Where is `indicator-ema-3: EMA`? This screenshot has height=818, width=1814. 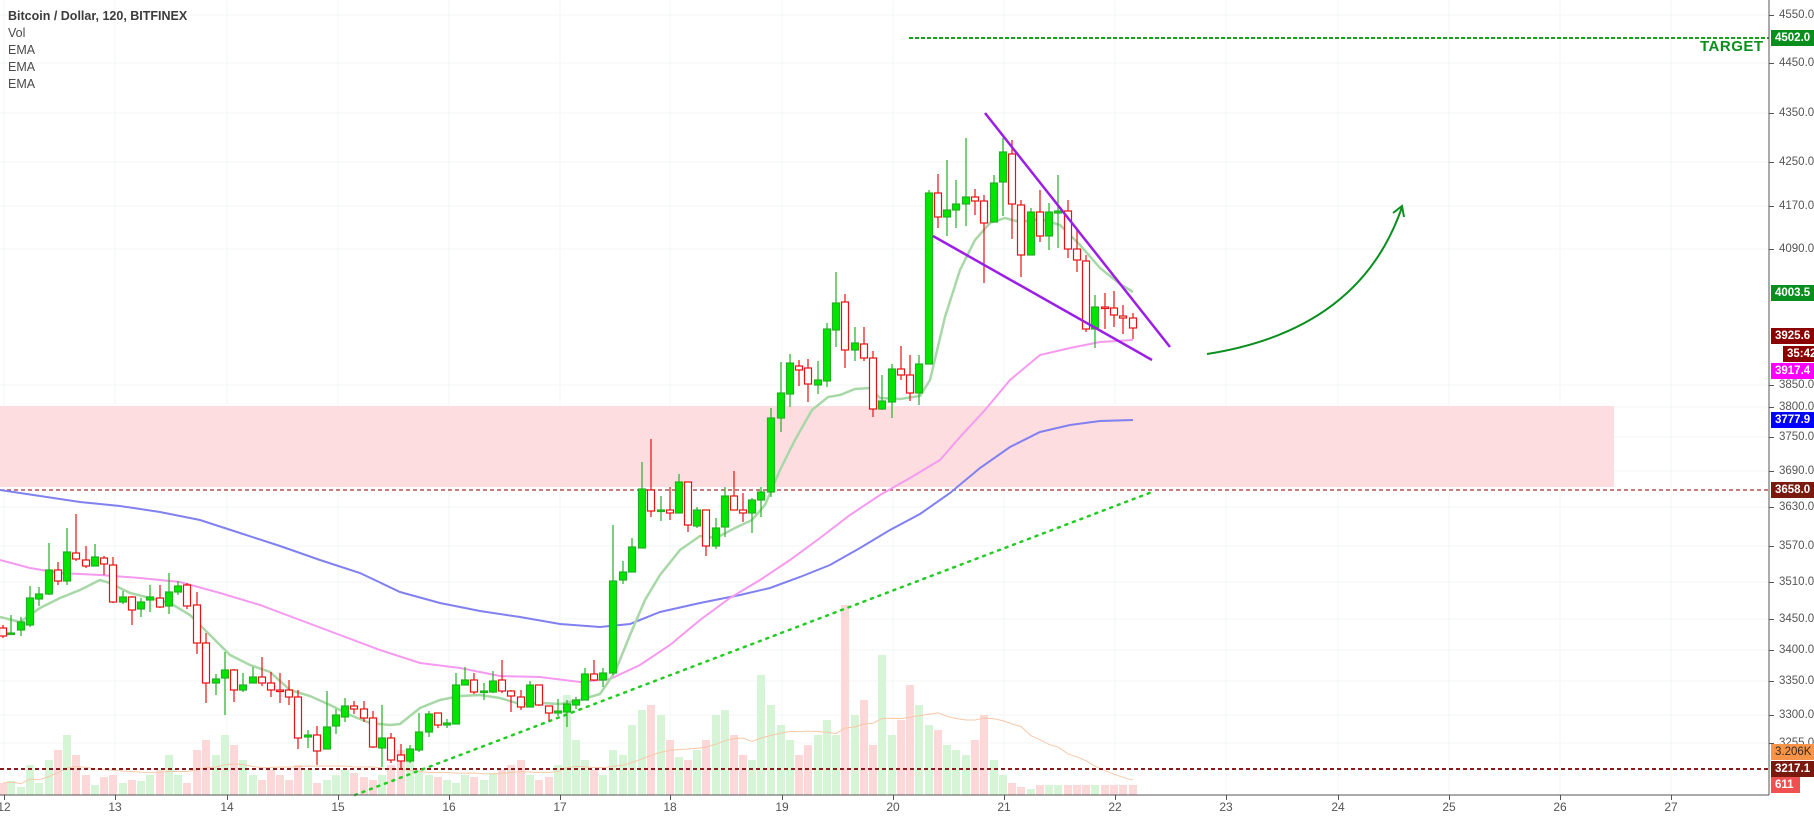
indicator-ema-3: EMA is located at coordinates (22, 84).